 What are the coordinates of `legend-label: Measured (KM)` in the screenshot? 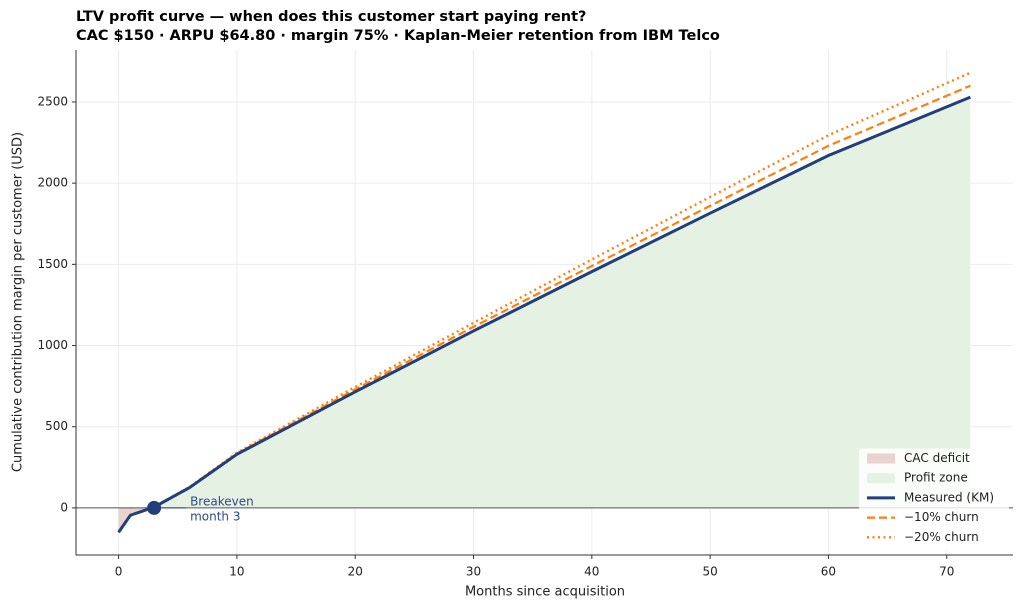 It's located at (949, 497).